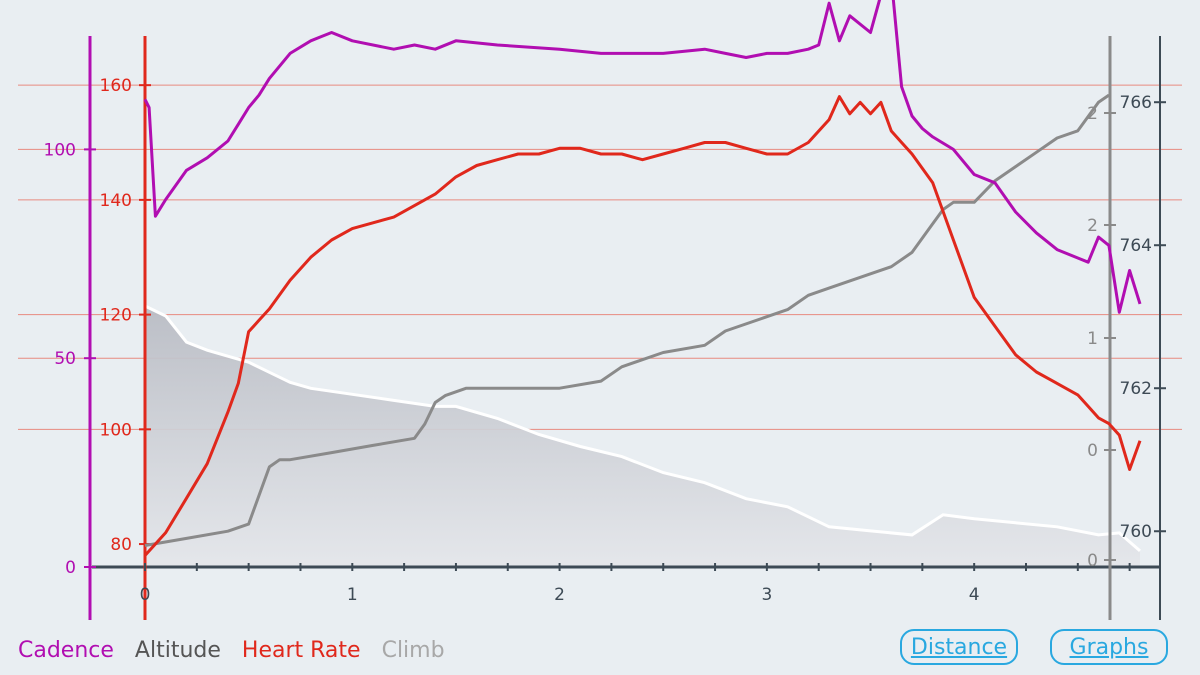 The height and width of the screenshot is (675, 1200). Describe the element at coordinates (1092, 451) in the screenshot. I see `climb-tick-label-1: 0` at that location.